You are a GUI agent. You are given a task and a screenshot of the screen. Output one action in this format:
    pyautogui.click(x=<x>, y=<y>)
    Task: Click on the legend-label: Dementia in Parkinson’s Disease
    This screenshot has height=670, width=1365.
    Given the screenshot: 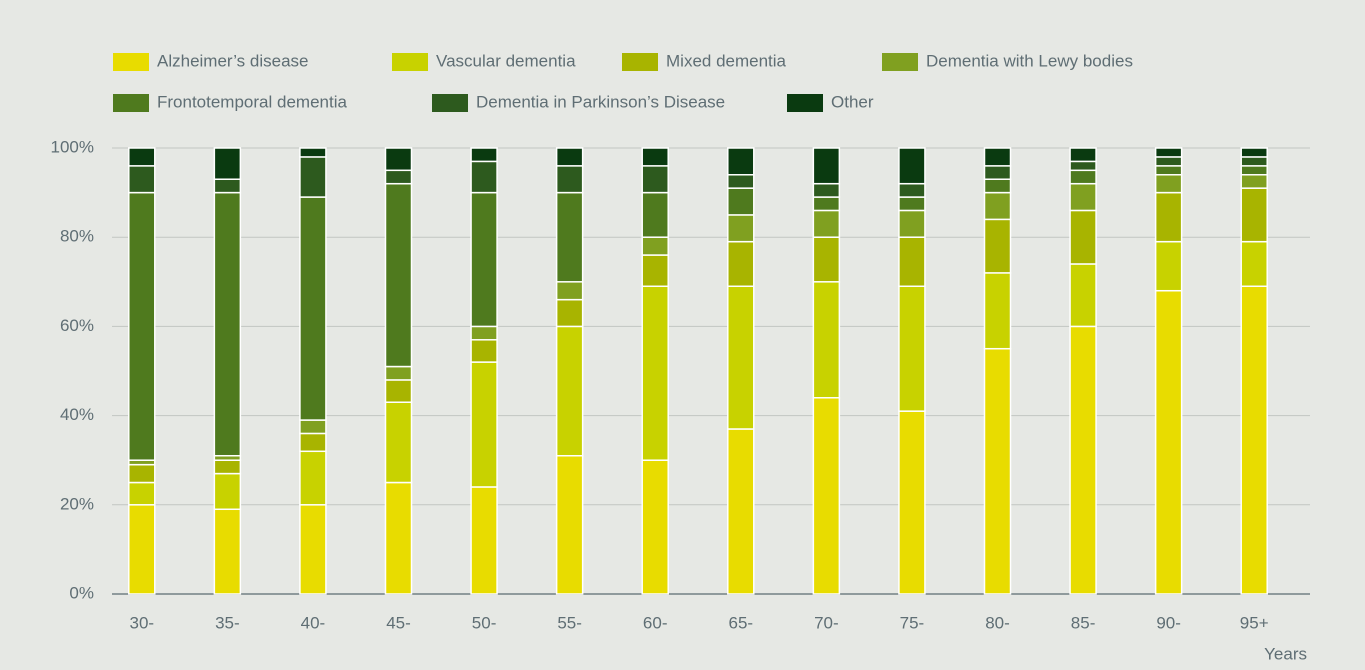 What is the action you would take?
    pyautogui.click(x=600, y=101)
    